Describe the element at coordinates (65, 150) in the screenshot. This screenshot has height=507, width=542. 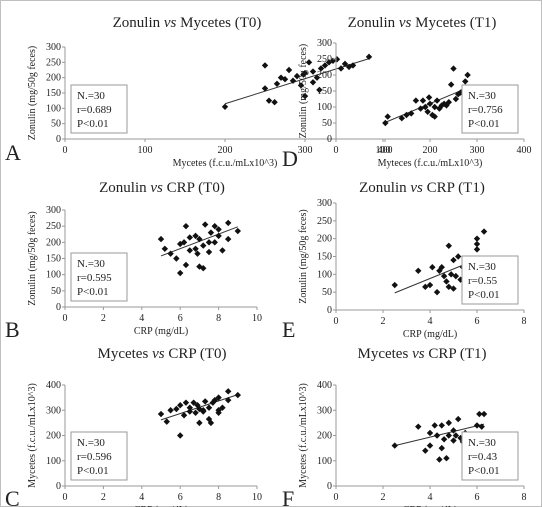
I see `x-tick-label: 0` at that location.